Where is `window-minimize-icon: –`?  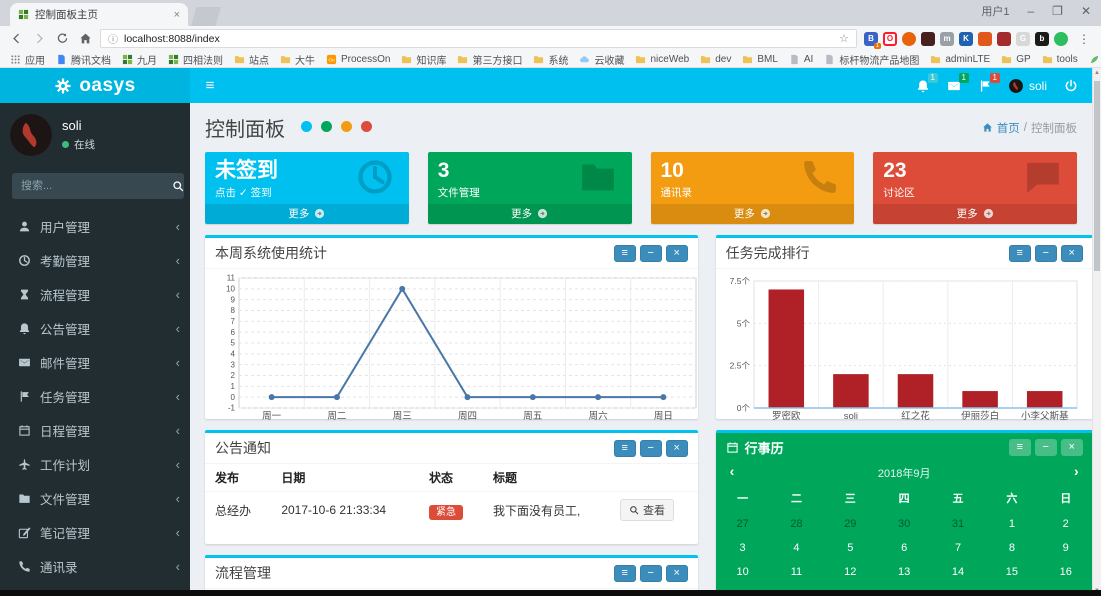 window-minimize-icon: – is located at coordinates (1031, 11).